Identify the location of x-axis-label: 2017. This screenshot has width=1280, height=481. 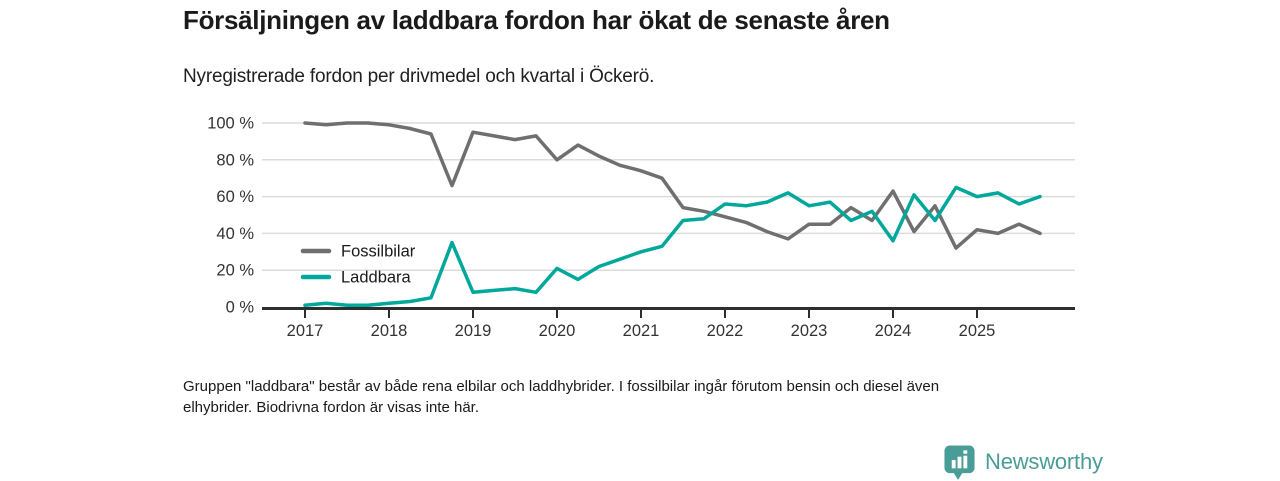
(305, 331).